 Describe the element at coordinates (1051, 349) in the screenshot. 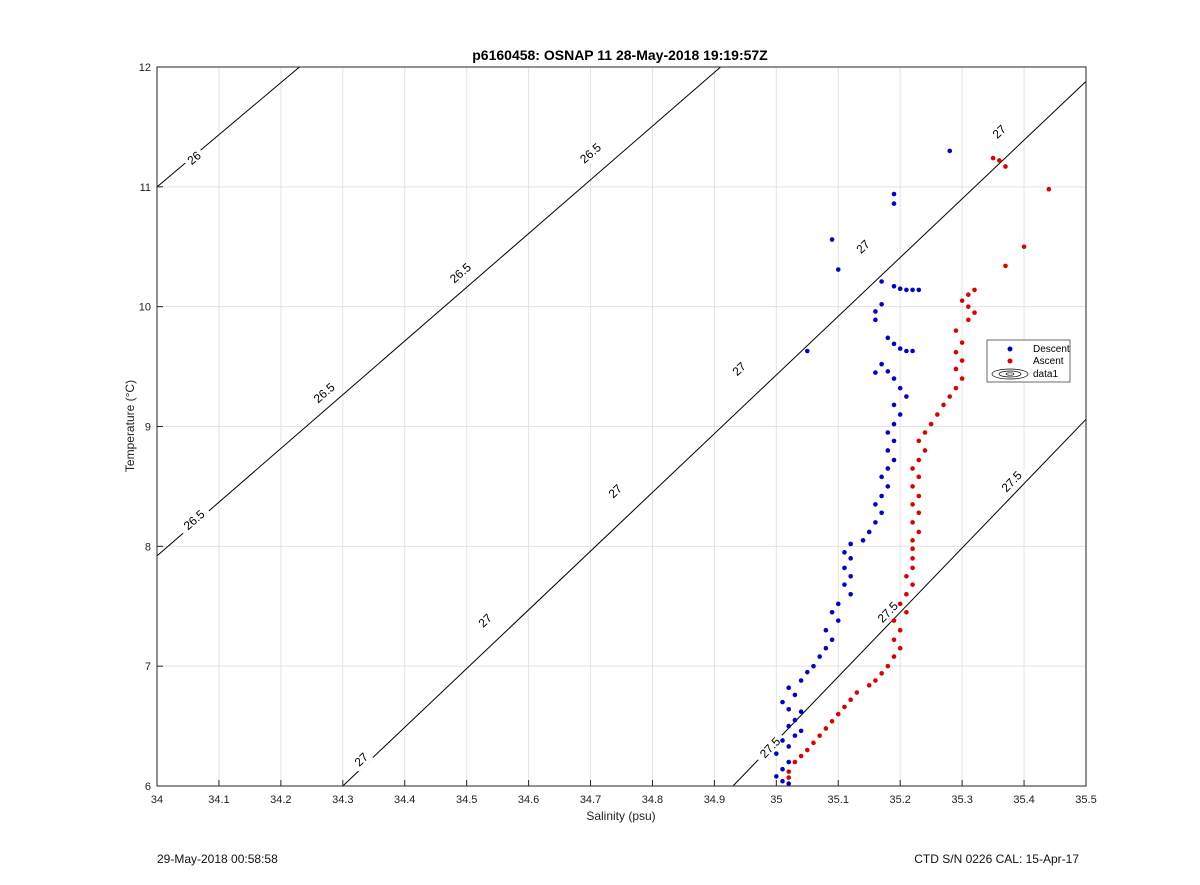

I see `legend-descent-label: Descent` at that location.